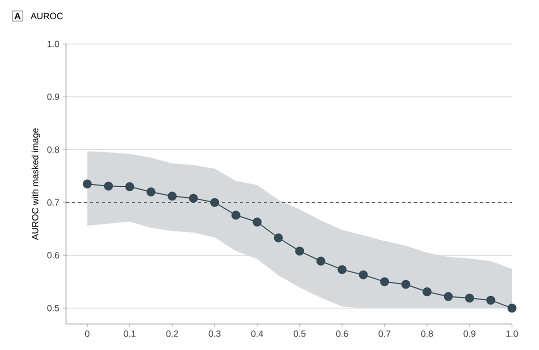  What do you see at coordinates (53, 202) in the screenshot?
I see `y-tick-label: 0.7` at bounding box center [53, 202].